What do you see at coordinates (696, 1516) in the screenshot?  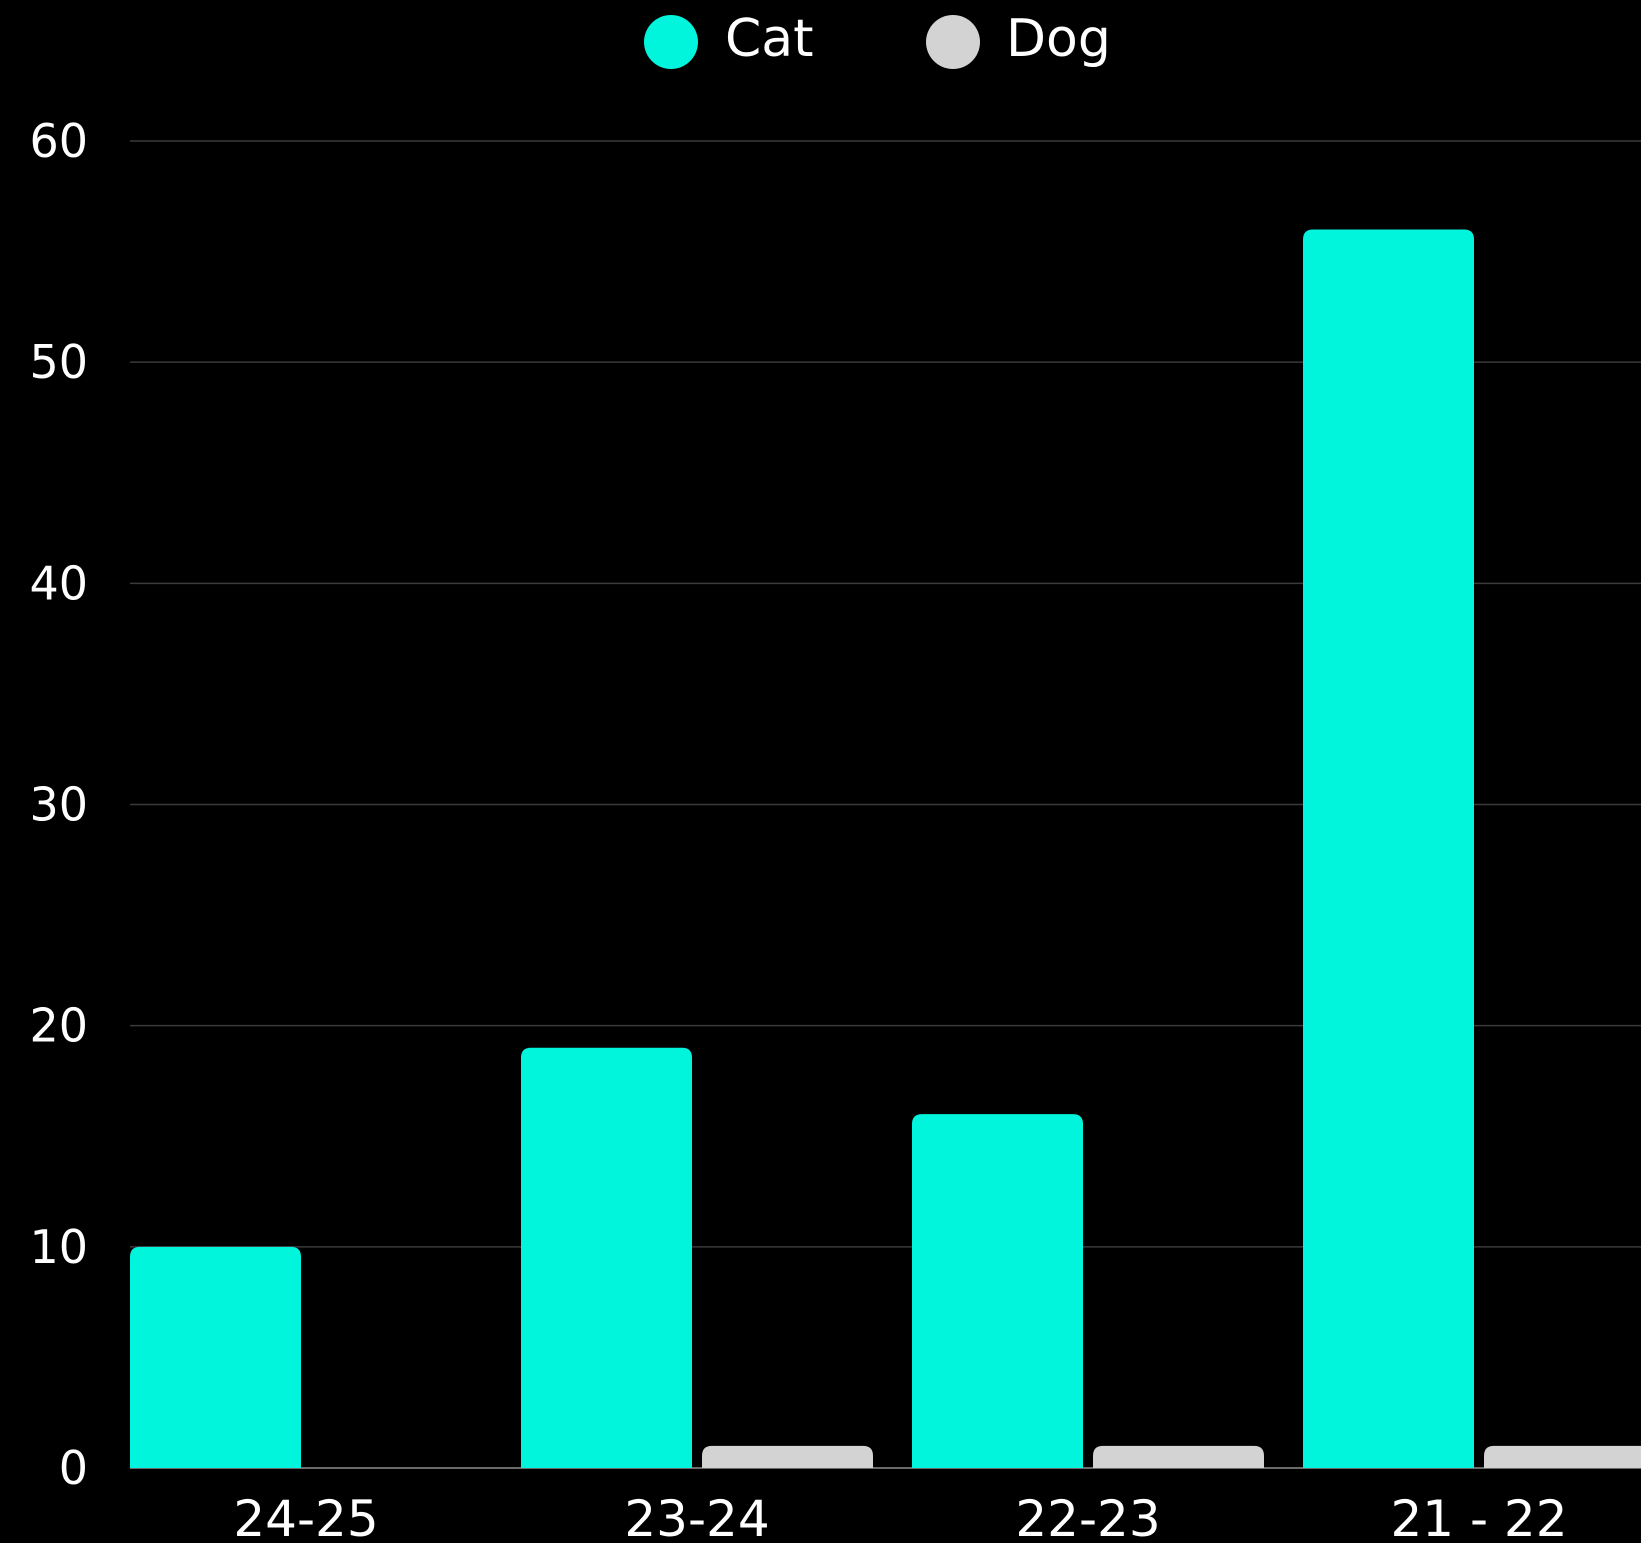 I see `x-tick-label: 23-24` at bounding box center [696, 1516].